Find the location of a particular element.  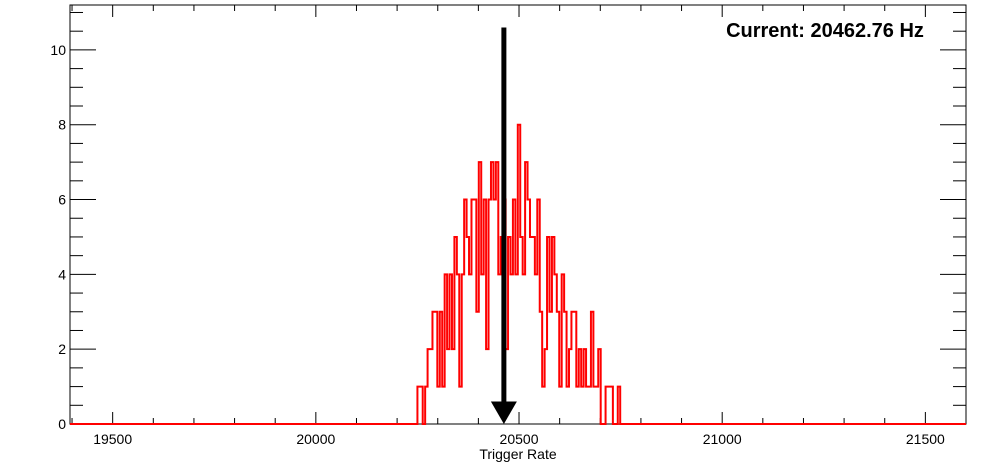

x-tick-label: 21000 is located at coordinates (722, 439).